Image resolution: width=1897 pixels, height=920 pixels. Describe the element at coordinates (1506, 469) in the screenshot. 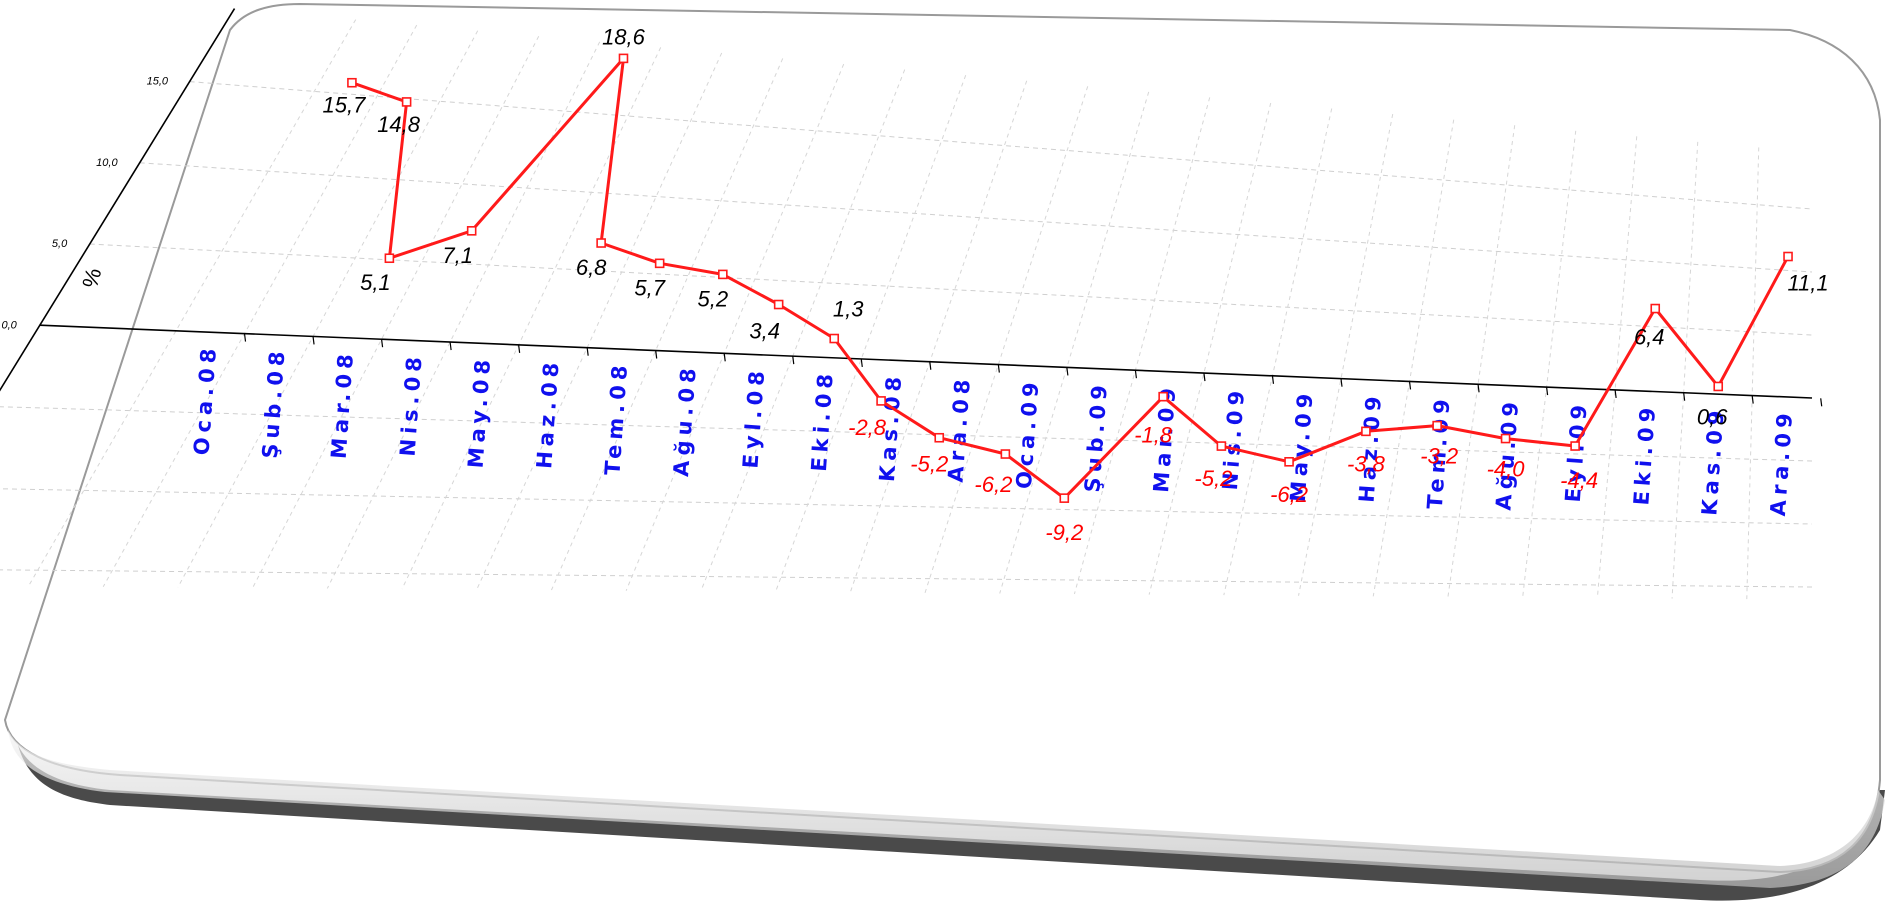

I see `data-label: -4,0` at that location.